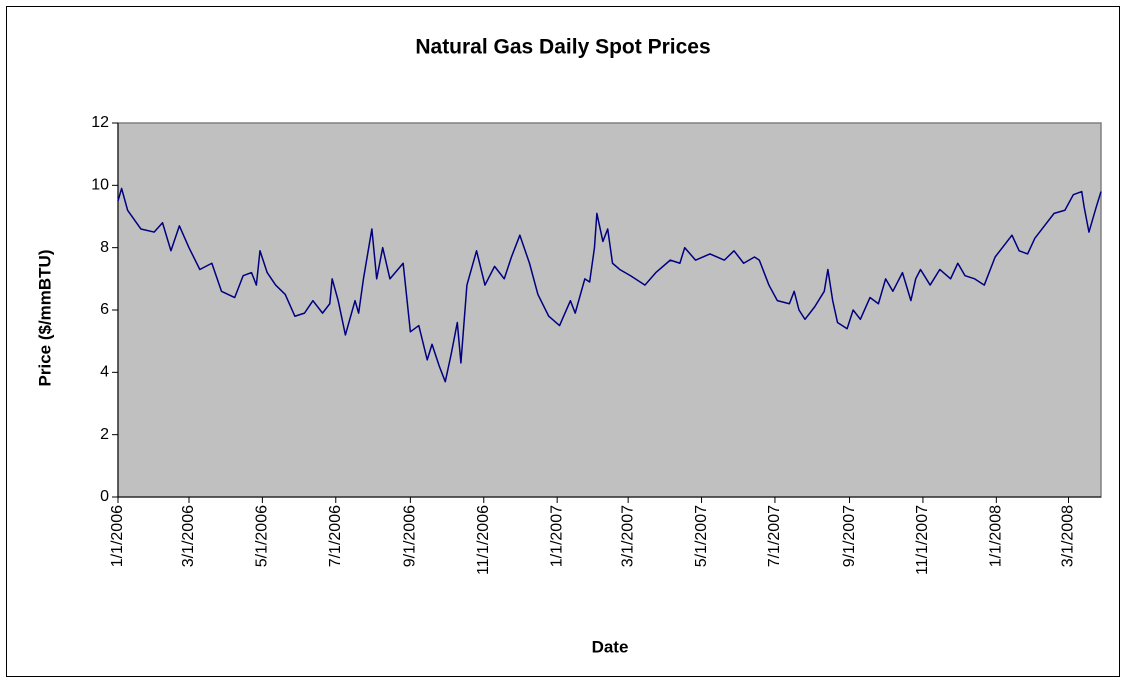 This screenshot has width=1126, height=683. Describe the element at coordinates (849, 536) in the screenshot. I see `x-tick-label: 9/1/2007` at that location.